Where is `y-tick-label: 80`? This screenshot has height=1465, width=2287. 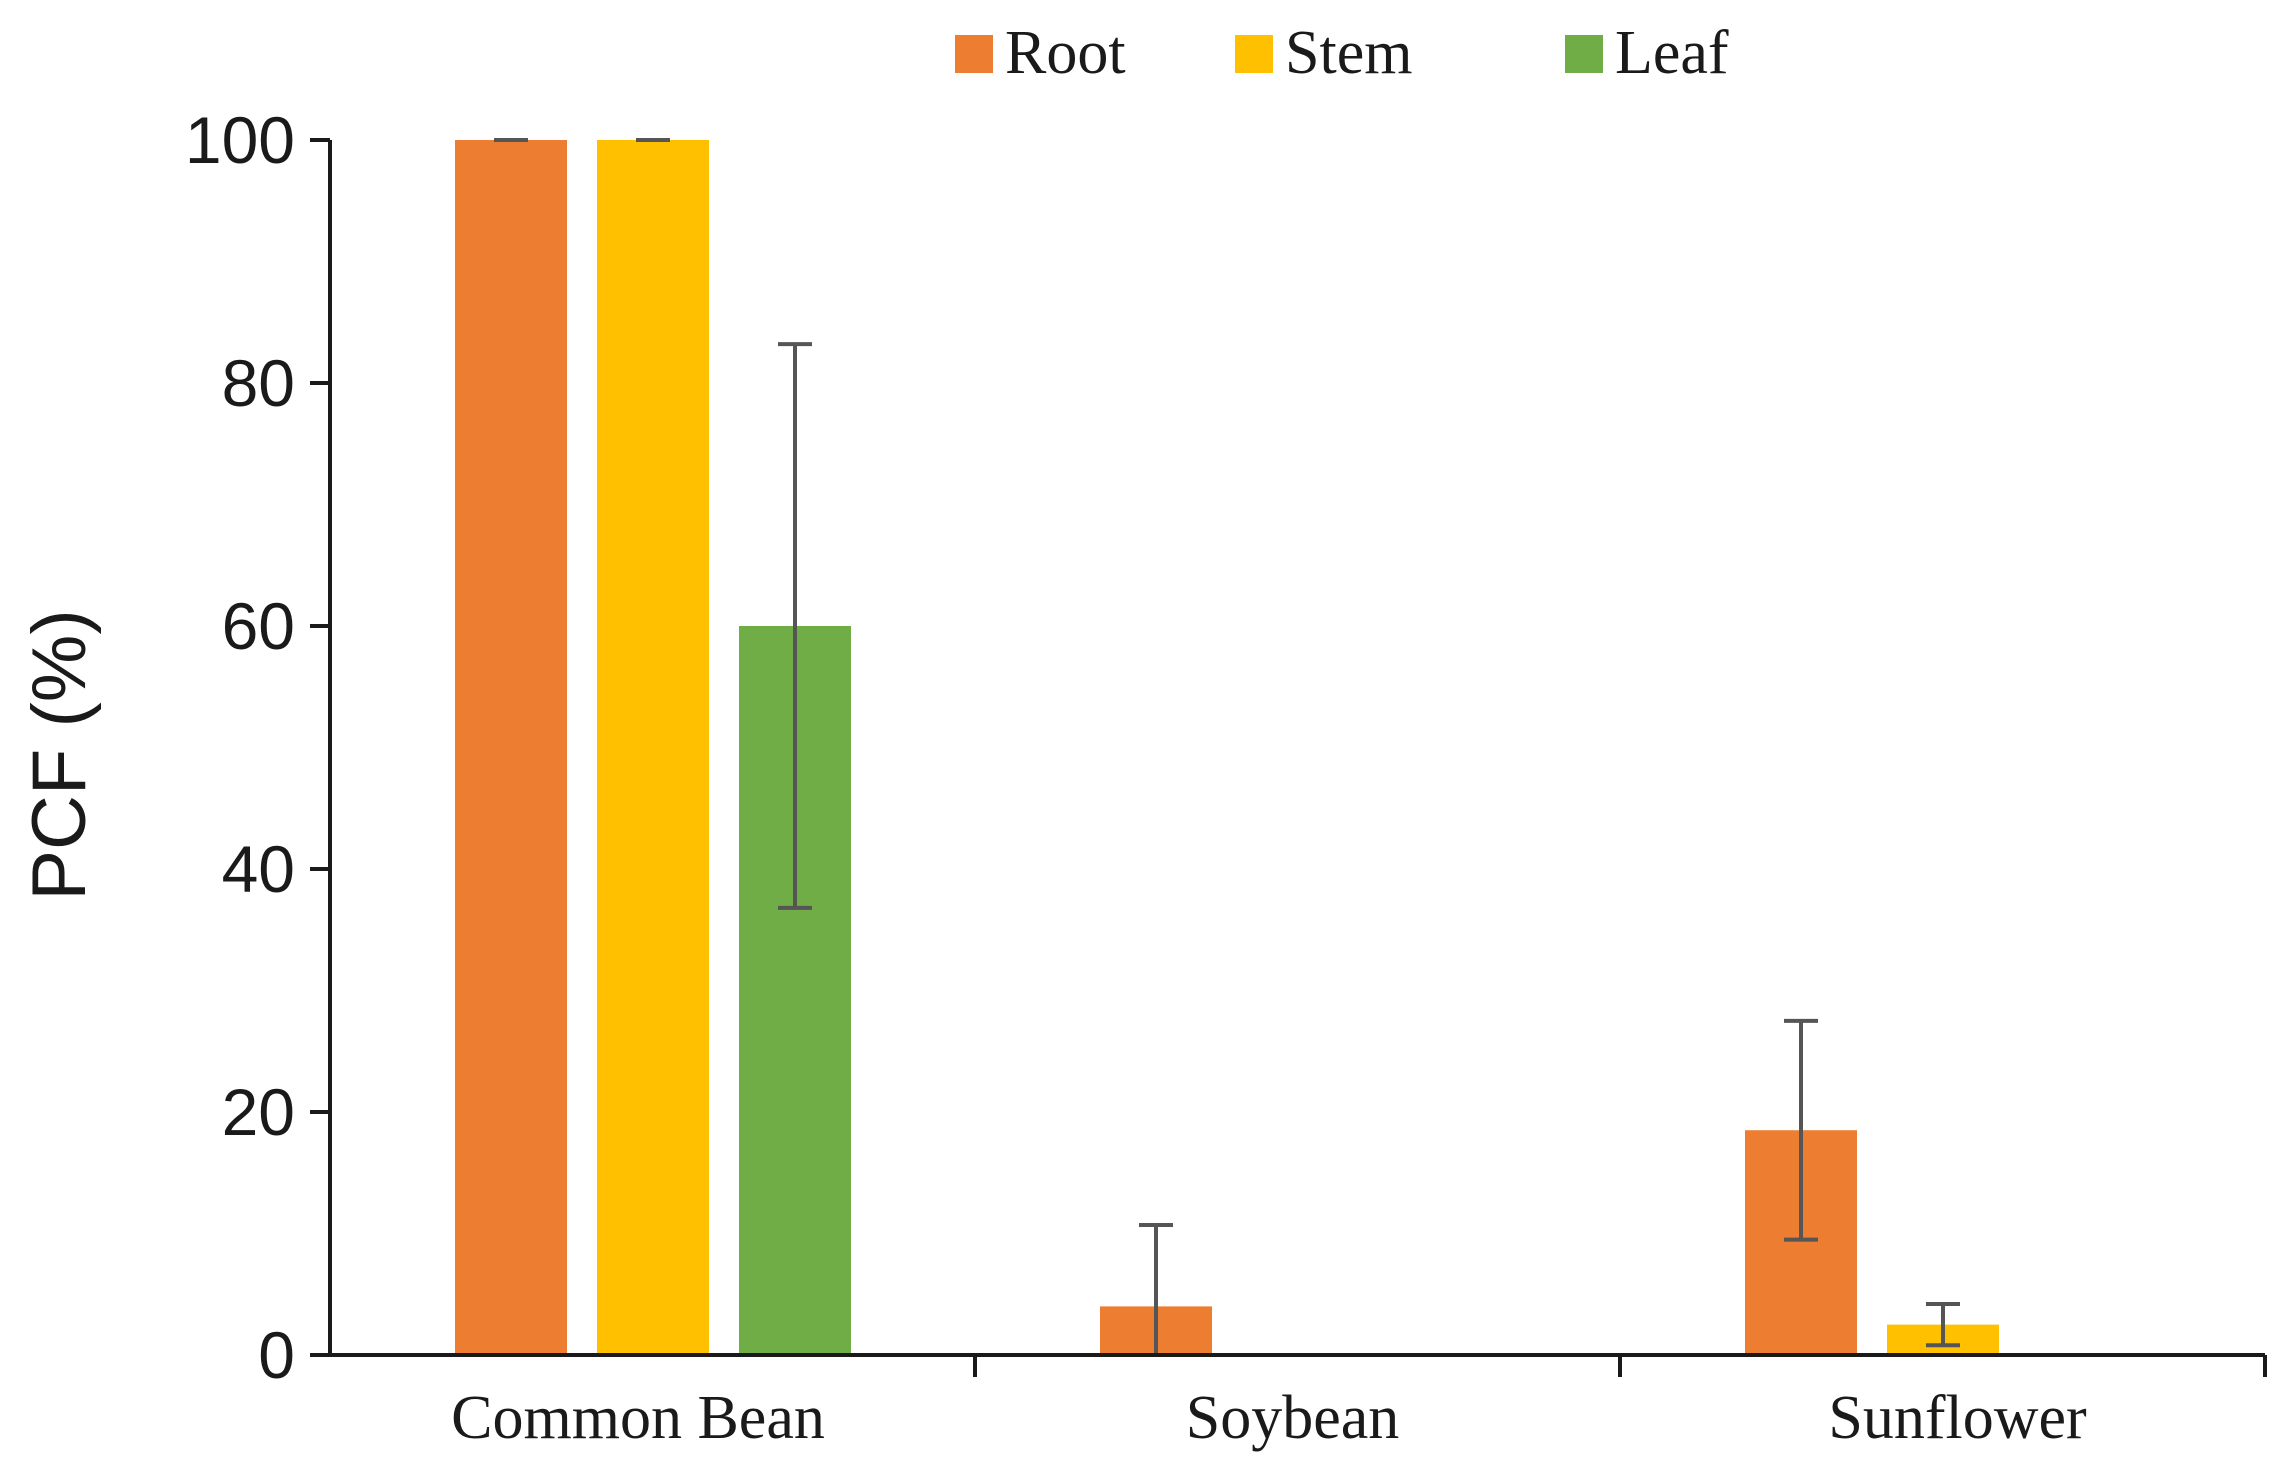 y-tick-label: 80 is located at coordinates (258, 383).